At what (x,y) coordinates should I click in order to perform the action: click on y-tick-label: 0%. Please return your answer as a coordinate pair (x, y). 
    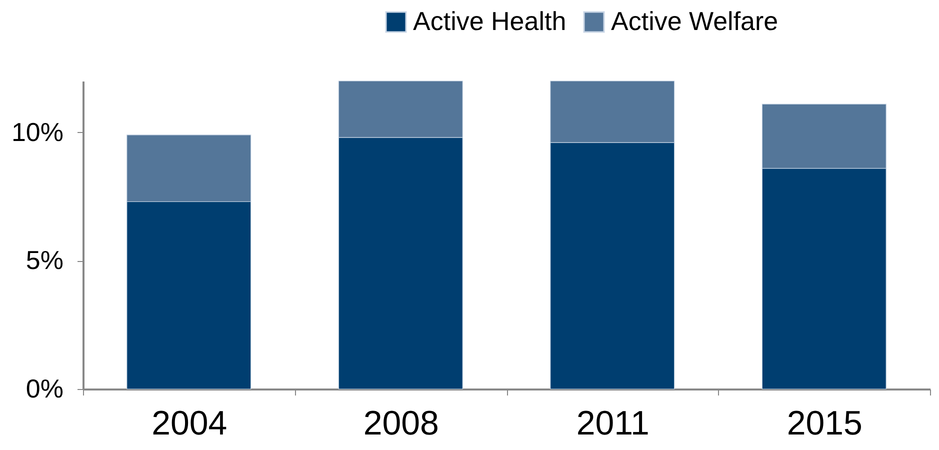
    Looking at the image, I should click on (45, 389).